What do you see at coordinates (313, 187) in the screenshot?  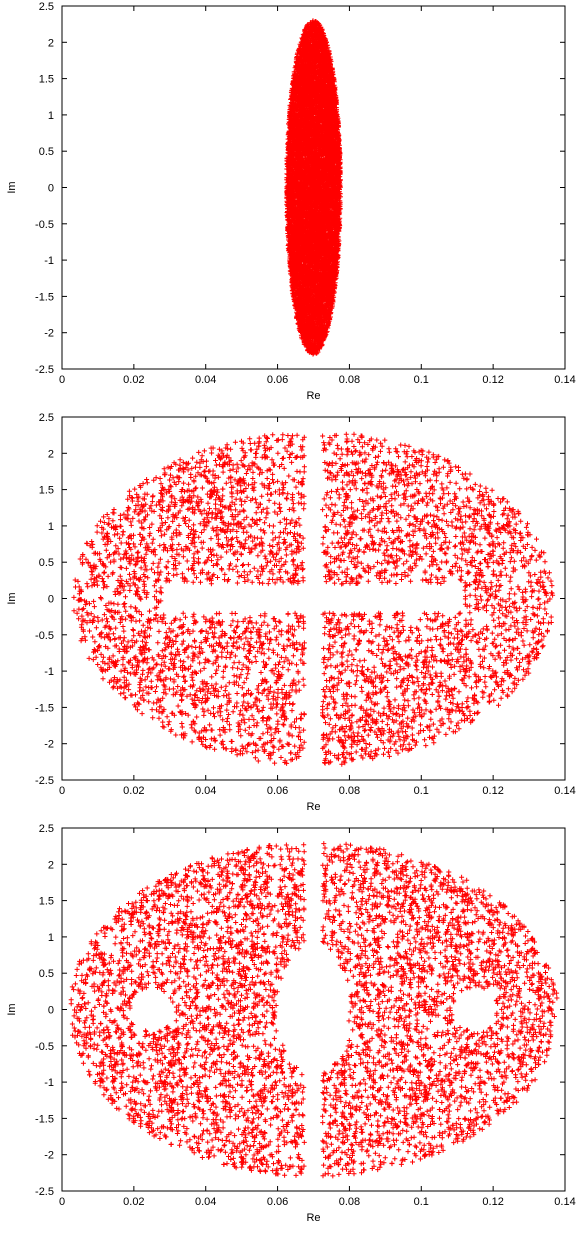 I see `data-points` at bounding box center [313, 187].